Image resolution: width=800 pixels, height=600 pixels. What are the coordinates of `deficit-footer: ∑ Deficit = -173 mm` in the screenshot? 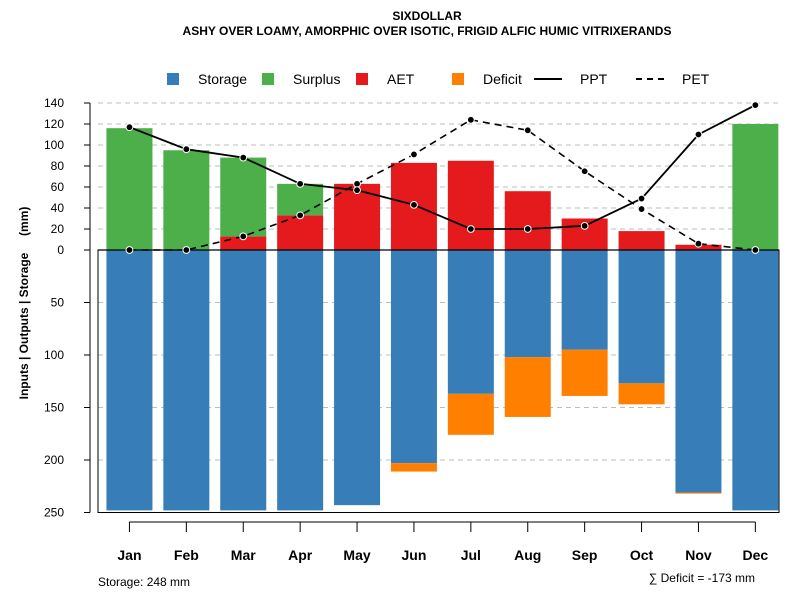 It's located at (702, 578).